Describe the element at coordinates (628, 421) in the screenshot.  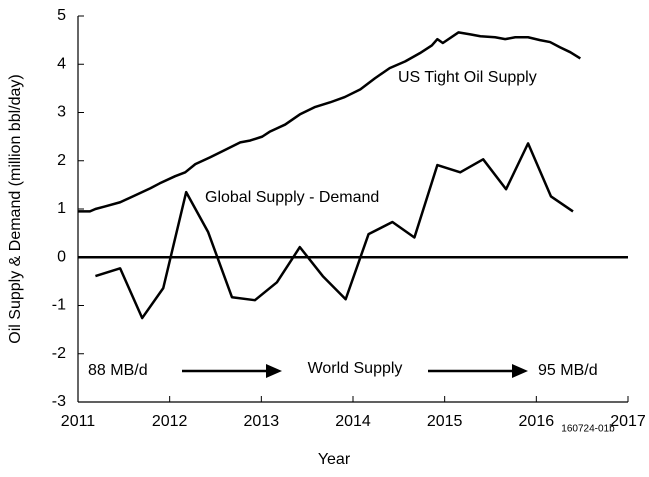
I see `x-tick-label: 2017` at that location.